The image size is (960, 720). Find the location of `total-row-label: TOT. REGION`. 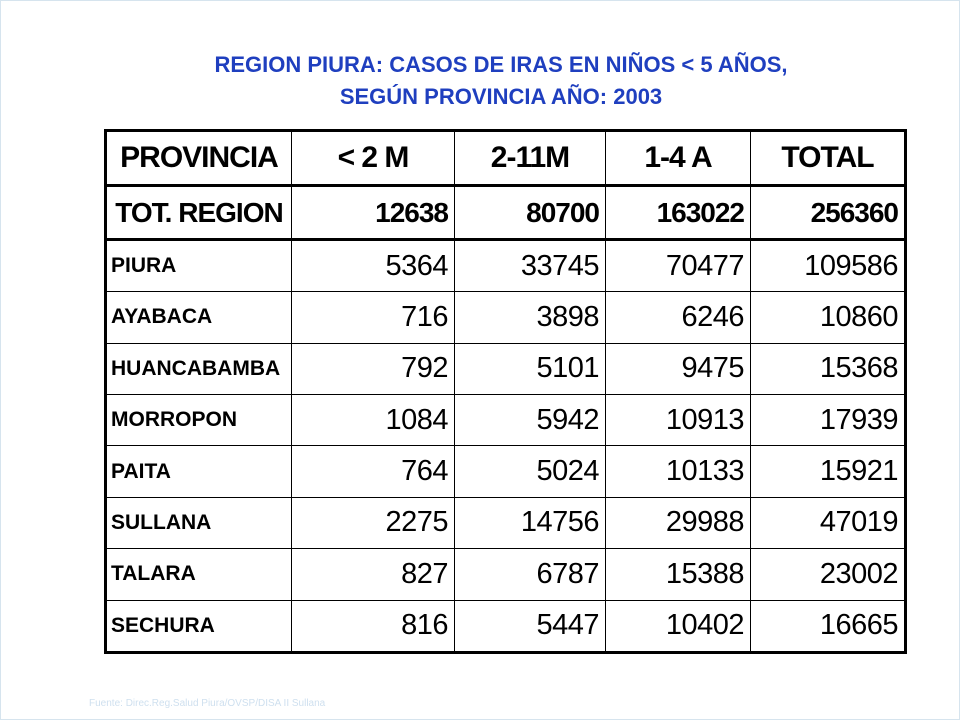

total-row-label: TOT. REGION is located at coordinates (198, 213).